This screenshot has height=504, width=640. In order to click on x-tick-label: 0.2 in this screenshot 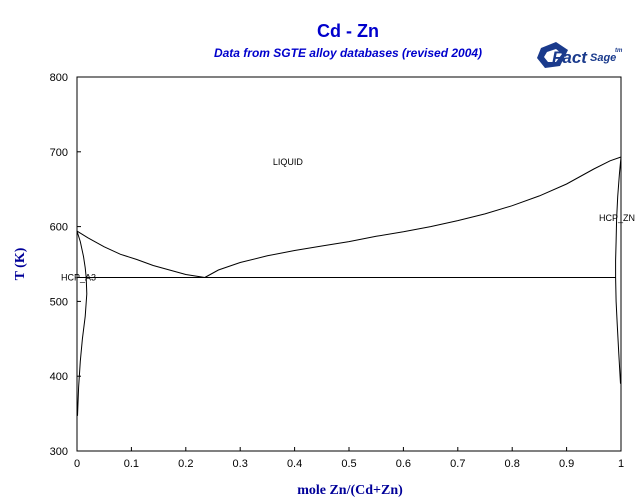, I will do `click(185, 464)`.